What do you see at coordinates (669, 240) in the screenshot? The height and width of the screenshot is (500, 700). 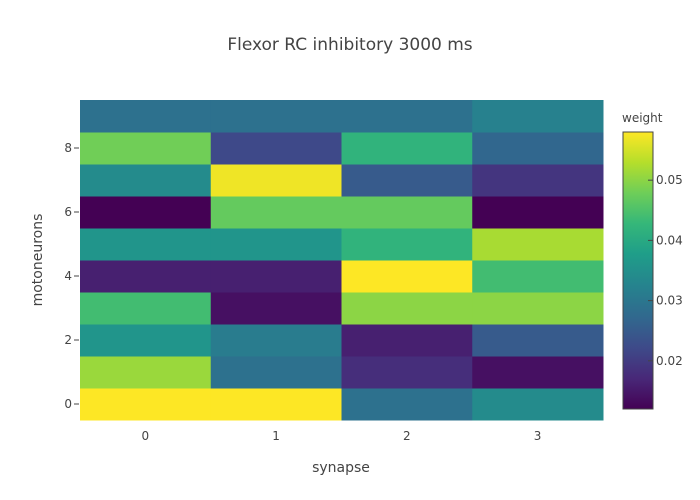 I see `colorbar-tick-label: 0.04` at bounding box center [669, 240].